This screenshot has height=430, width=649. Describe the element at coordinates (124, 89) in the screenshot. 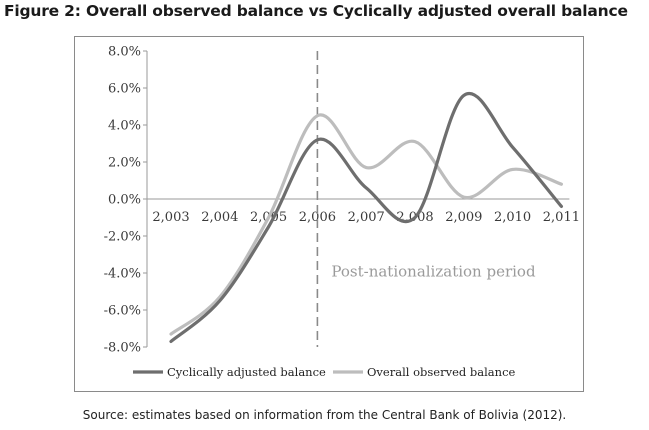

I see `y-tick-label: 6.0%` at that location.